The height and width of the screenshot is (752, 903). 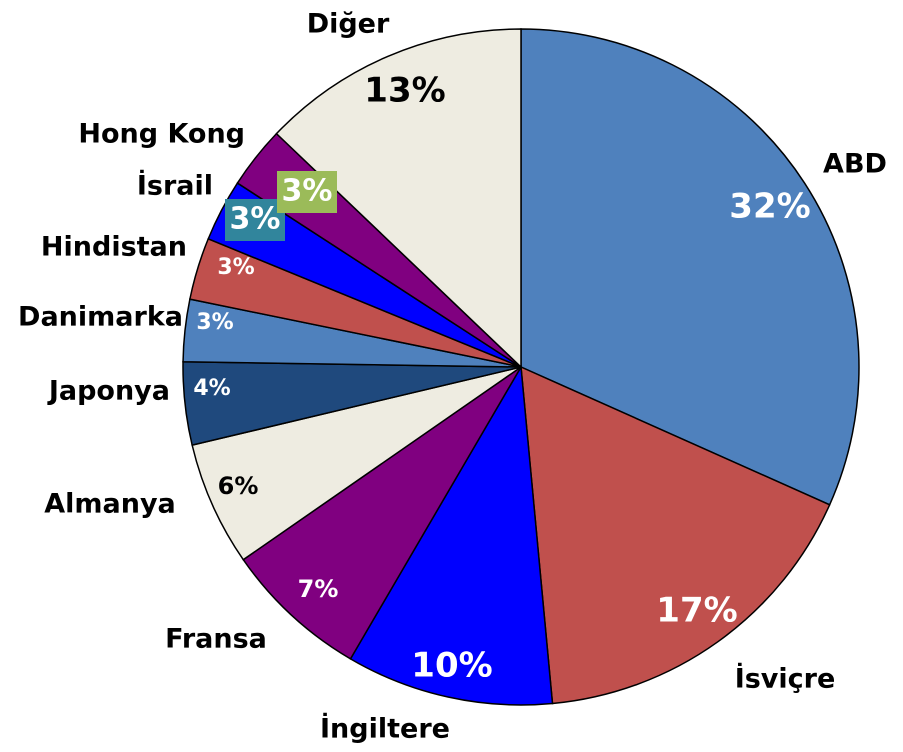 What do you see at coordinates (769, 207) in the screenshot?
I see `value-label: 32%` at bounding box center [769, 207].